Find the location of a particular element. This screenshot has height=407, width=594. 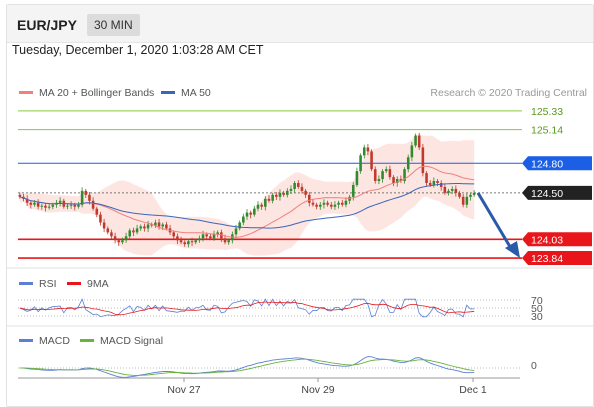

forecast-arrowhead is located at coordinates (512, 250).